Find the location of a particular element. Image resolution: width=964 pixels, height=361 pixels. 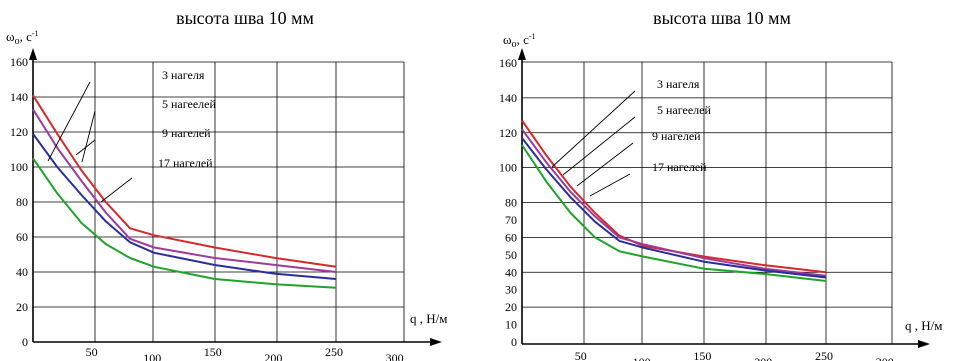

y-tick-label: 30 is located at coordinates (511, 290).